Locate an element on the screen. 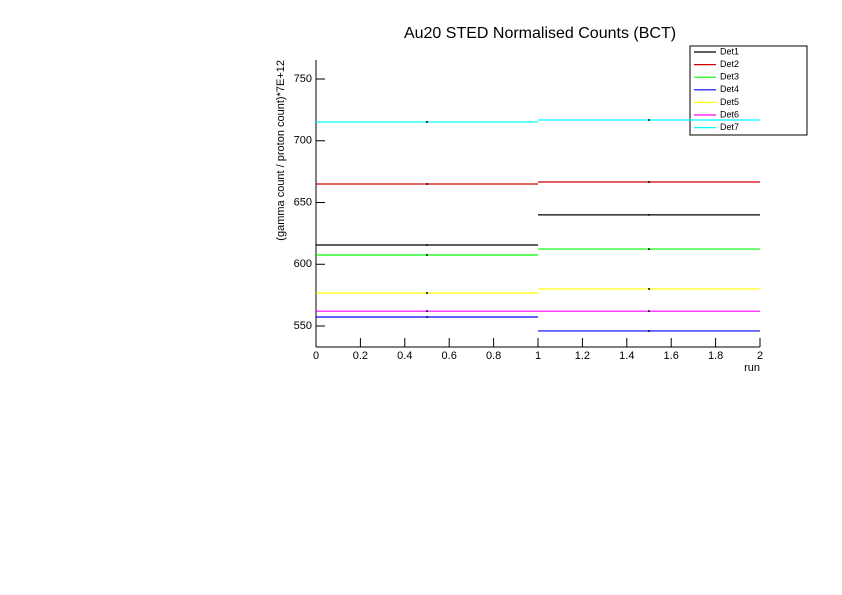 The width and height of the screenshot is (842, 595). x-tick-label: 1.4 is located at coordinates (626, 356).